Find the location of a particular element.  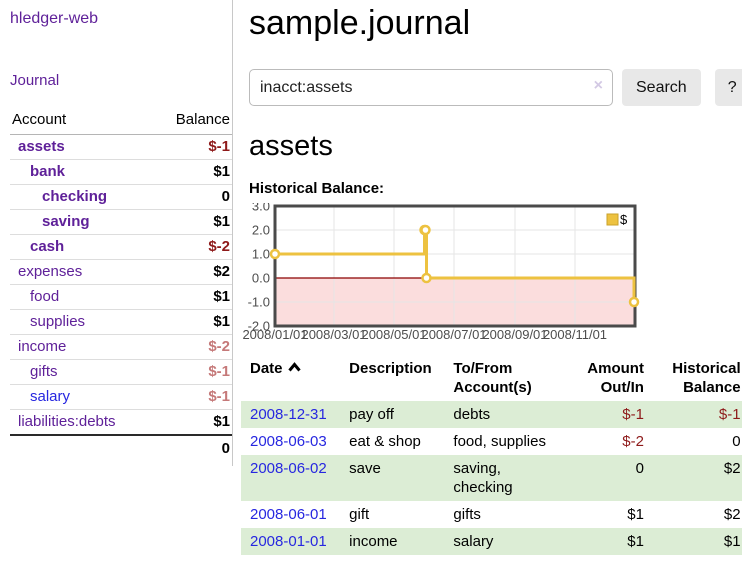

transaction-description-cell: income is located at coordinates (373, 541).